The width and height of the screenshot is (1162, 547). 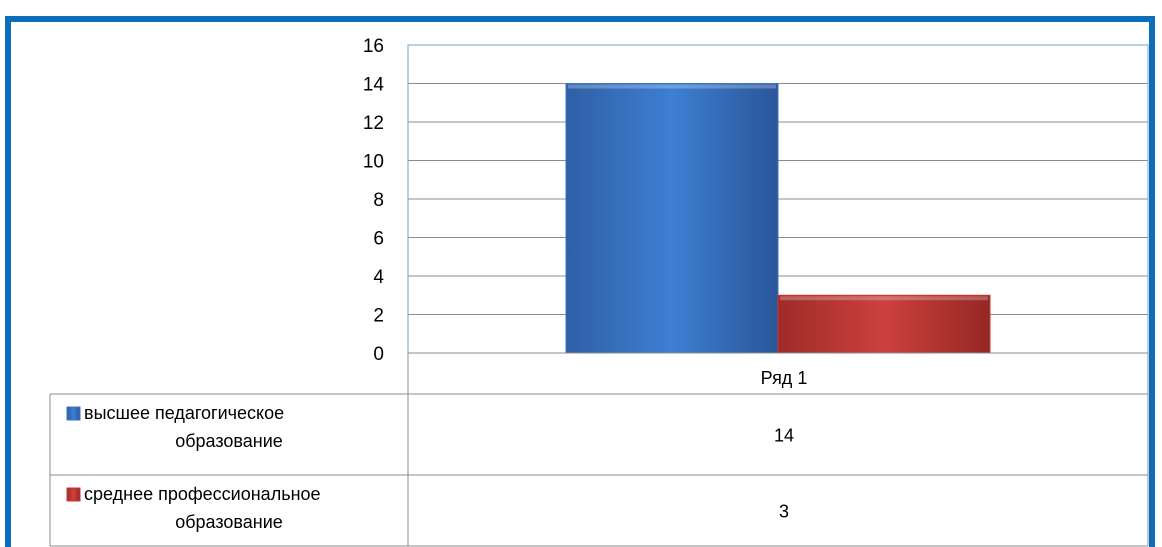 What do you see at coordinates (378, 277) in the screenshot?
I see `y-tick-label: 4` at bounding box center [378, 277].